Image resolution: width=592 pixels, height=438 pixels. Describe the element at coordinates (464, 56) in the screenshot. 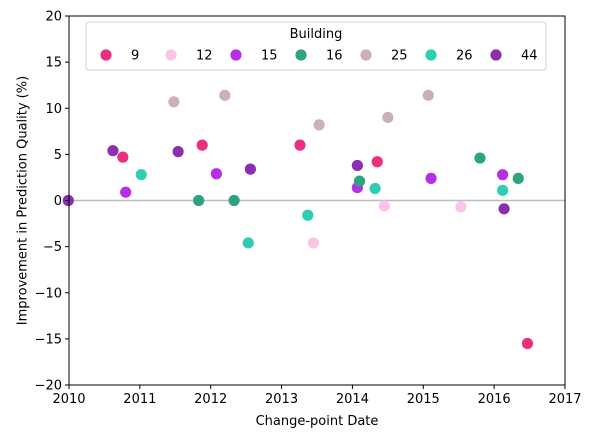

I see `legend-label-26: 26` at that location.